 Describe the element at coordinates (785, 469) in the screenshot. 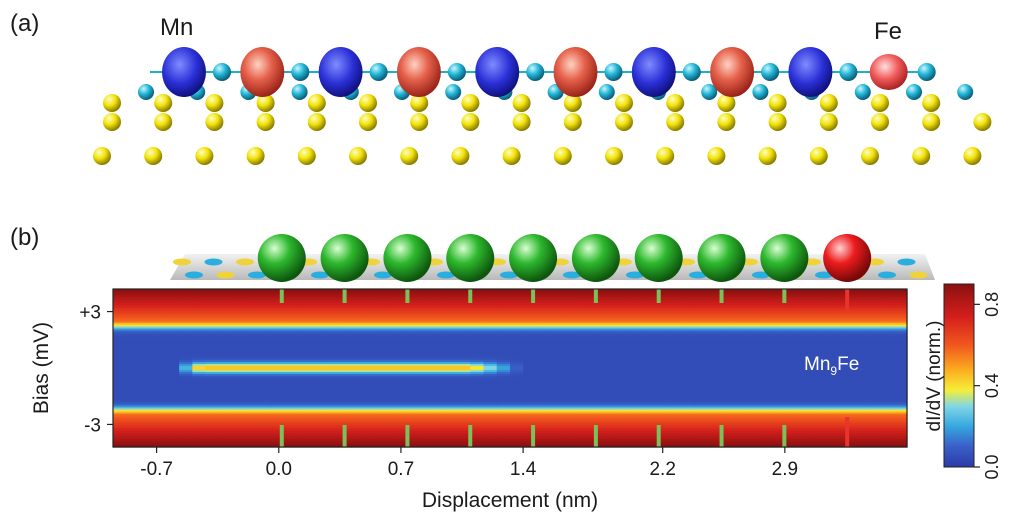

I see `x-tick-label: 2.9` at that location.